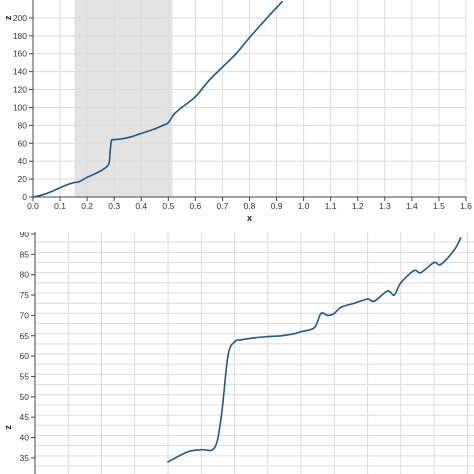 The width and height of the screenshot is (474, 474). I want to click on bottom-y-tick-label-5: 60, so click(25, 356).